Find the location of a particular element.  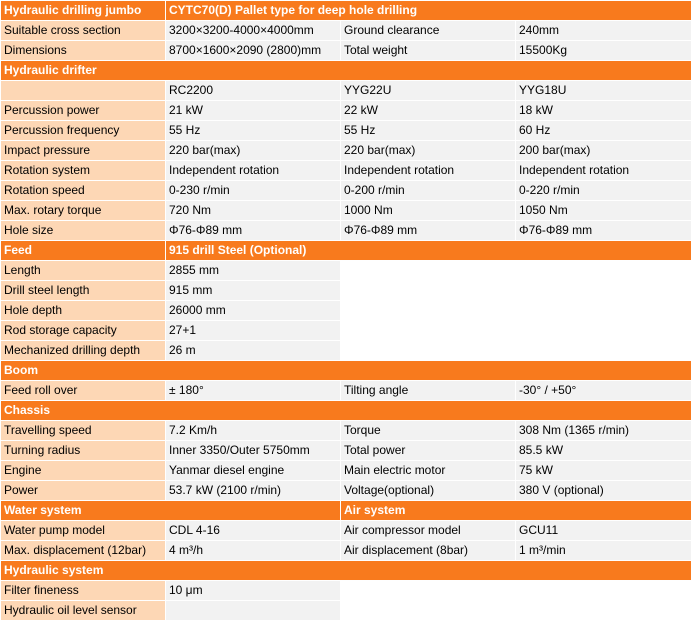

row-value: Yanmar diesel engine is located at coordinates (253, 470).